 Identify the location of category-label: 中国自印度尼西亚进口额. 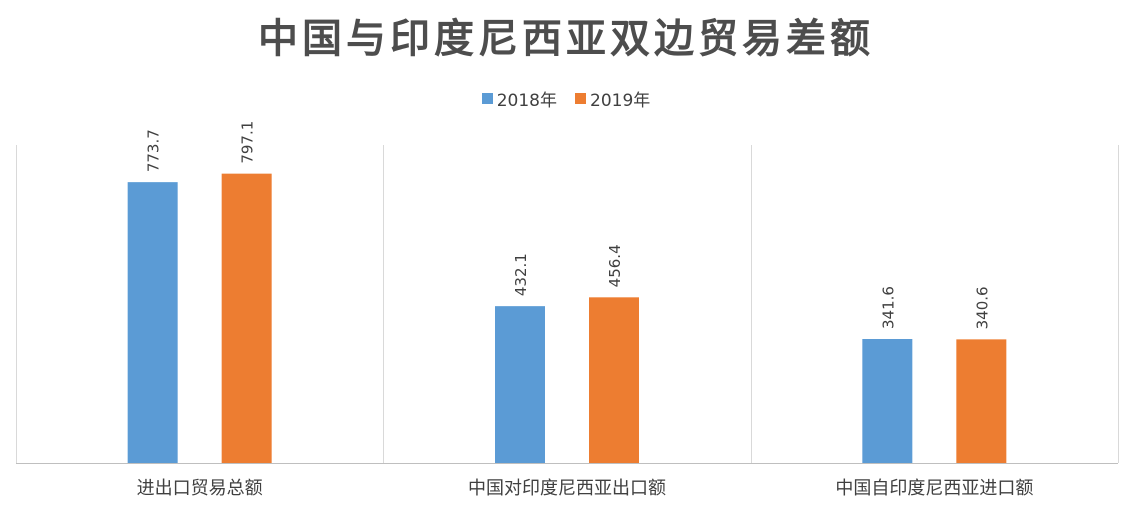
(934, 488).